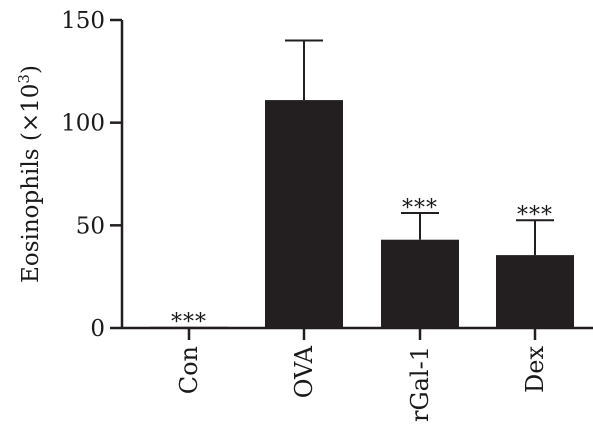  Describe the element at coordinates (90, 226) in the screenshot. I see `y-tick-label: 50` at that location.